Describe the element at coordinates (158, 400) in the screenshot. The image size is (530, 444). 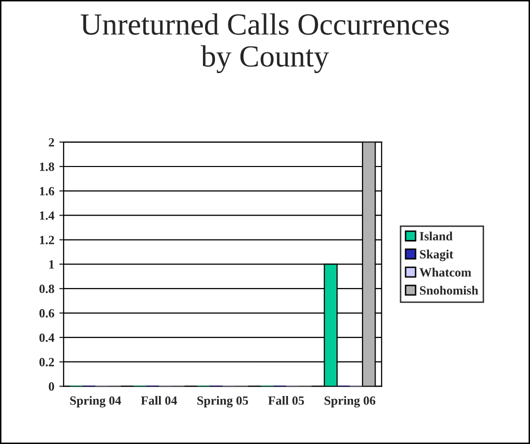
I see `x-tick-label: Fall 04` at that location.